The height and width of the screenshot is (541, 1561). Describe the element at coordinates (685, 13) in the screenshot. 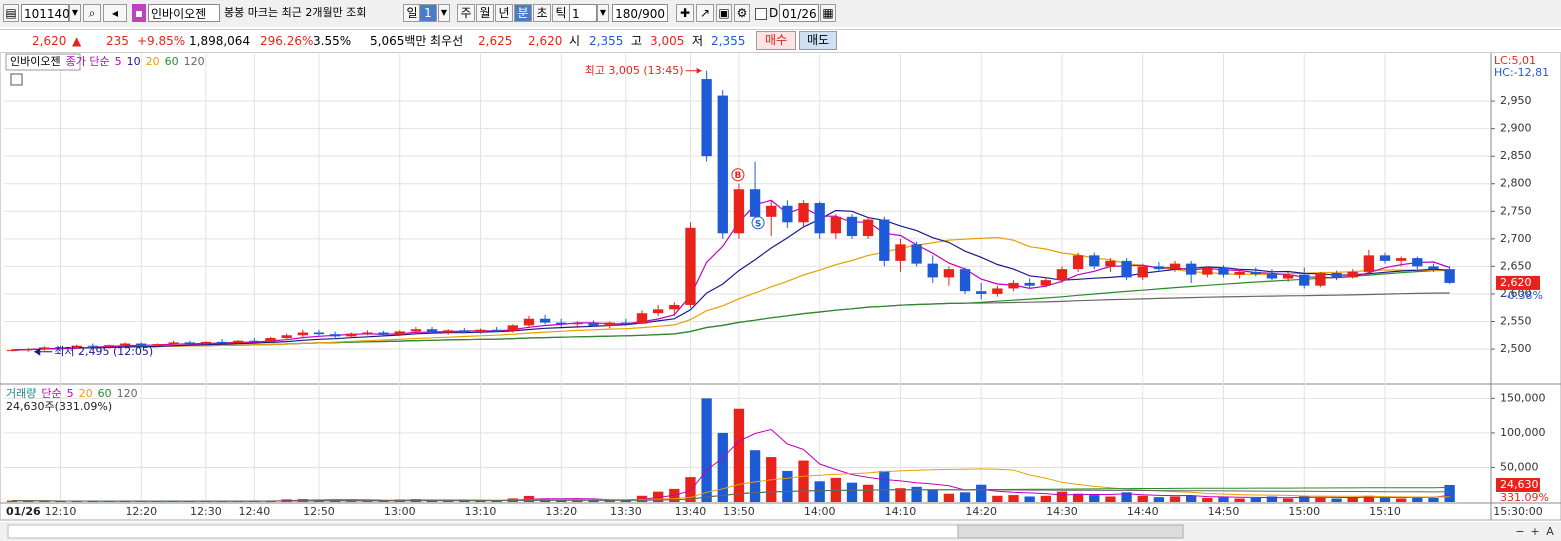

I see `tool-button: ✚` at that location.